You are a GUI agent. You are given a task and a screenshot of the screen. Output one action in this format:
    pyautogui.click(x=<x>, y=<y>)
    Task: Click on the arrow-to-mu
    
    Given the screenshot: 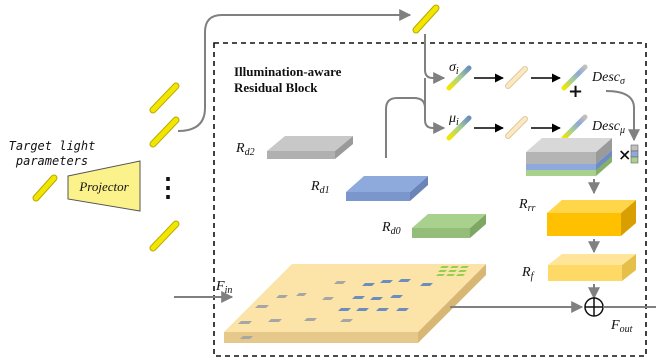 What is the action you would take?
    pyautogui.click(x=435, y=106)
    